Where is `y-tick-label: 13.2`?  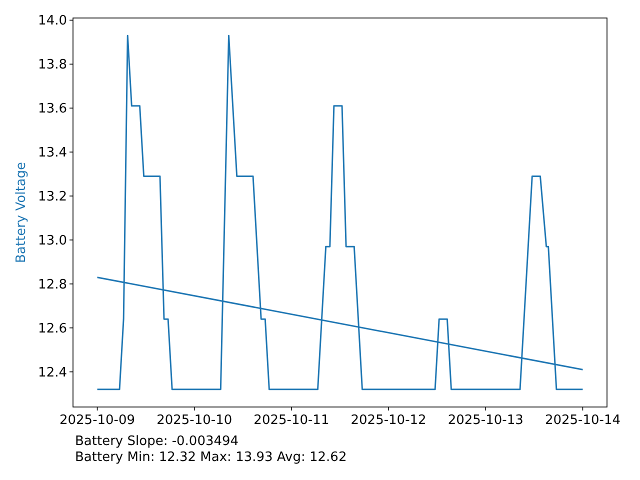
y-tick-label: 13.2 is located at coordinates (52, 197).